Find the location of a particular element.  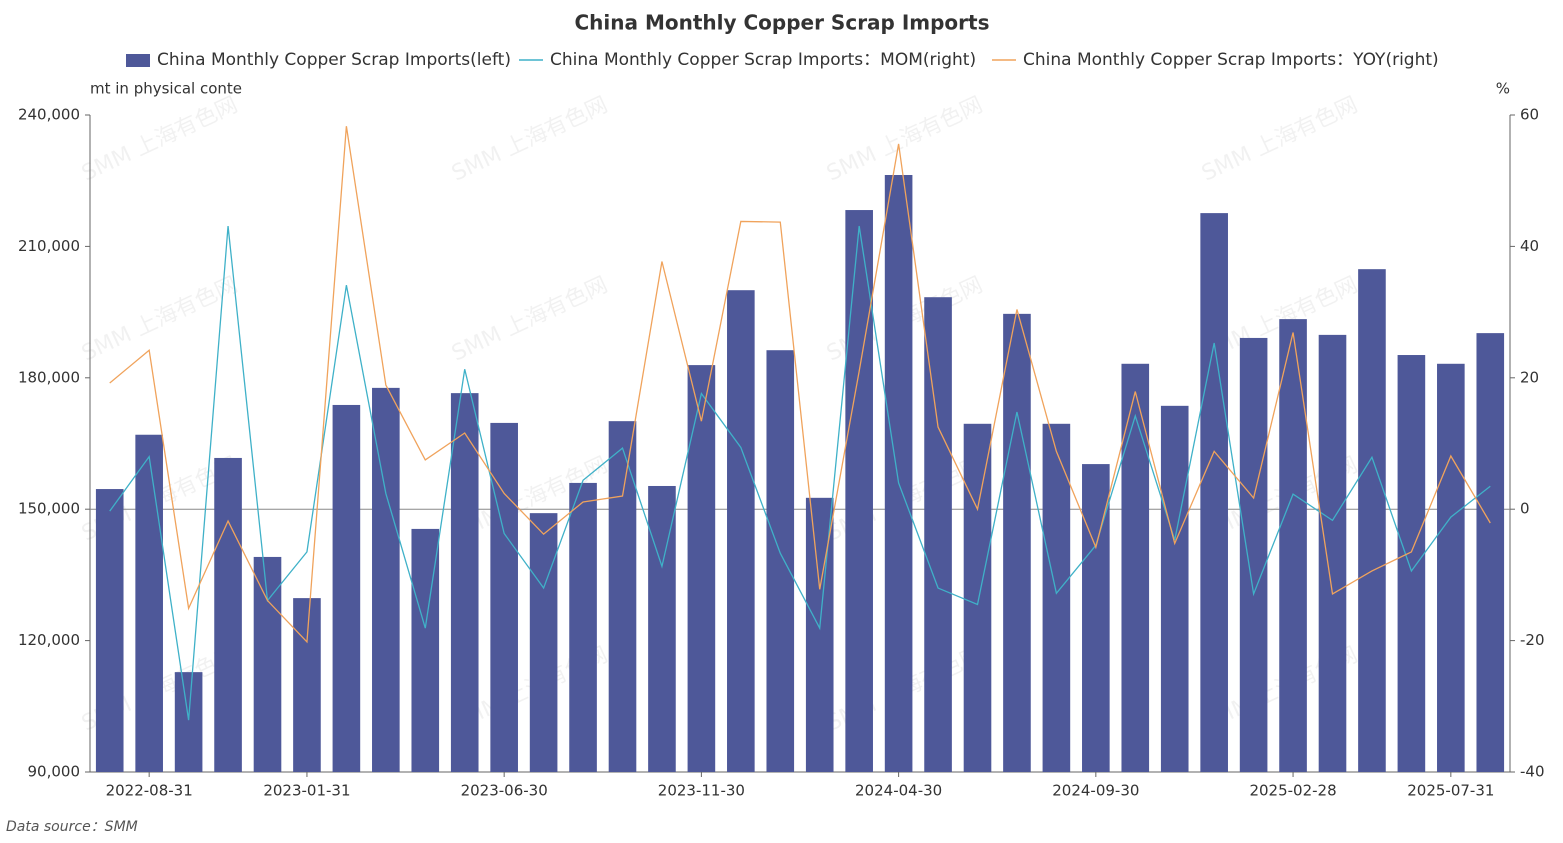

y2-tick-label: -20 is located at coordinates (1532, 640).